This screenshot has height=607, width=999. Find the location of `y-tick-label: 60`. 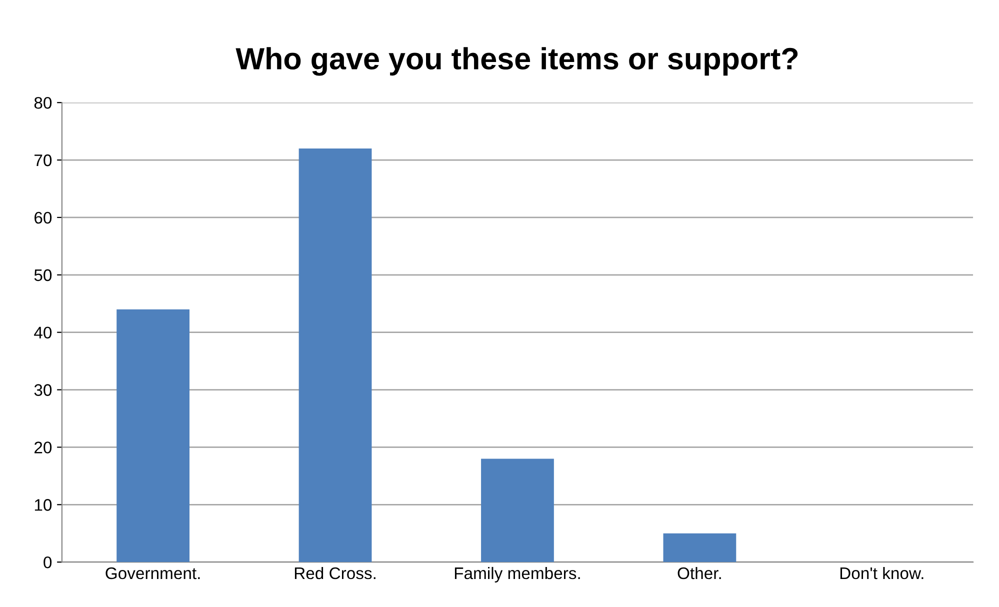

y-tick-label: 60 is located at coordinates (43, 218).